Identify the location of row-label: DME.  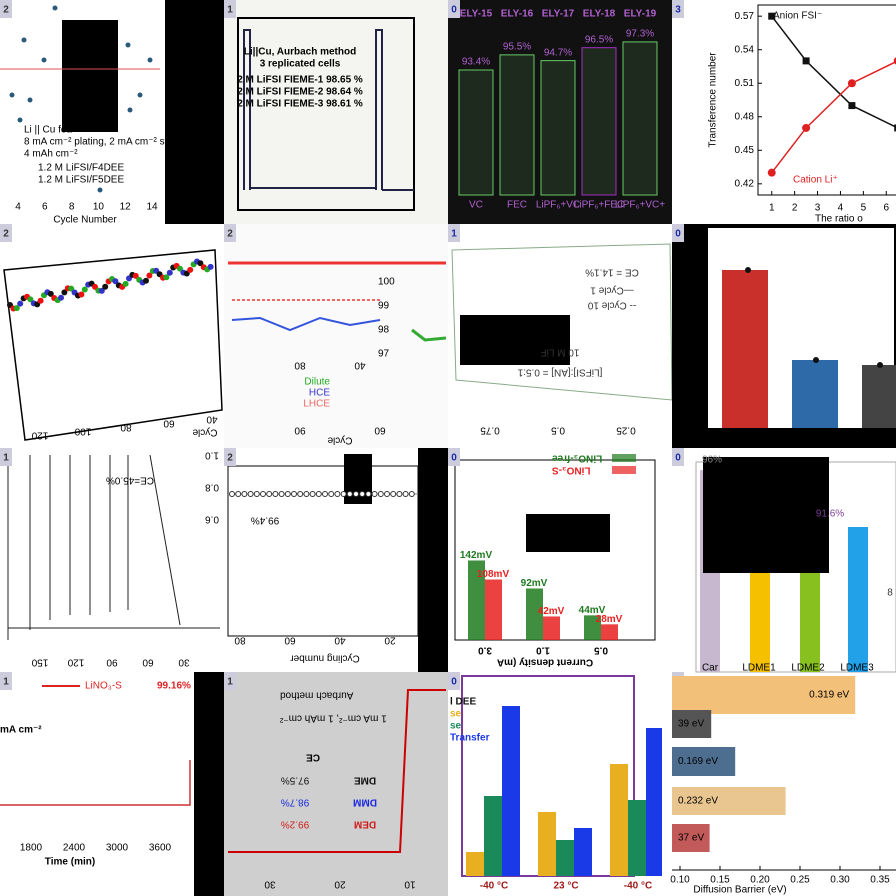
(365, 779).